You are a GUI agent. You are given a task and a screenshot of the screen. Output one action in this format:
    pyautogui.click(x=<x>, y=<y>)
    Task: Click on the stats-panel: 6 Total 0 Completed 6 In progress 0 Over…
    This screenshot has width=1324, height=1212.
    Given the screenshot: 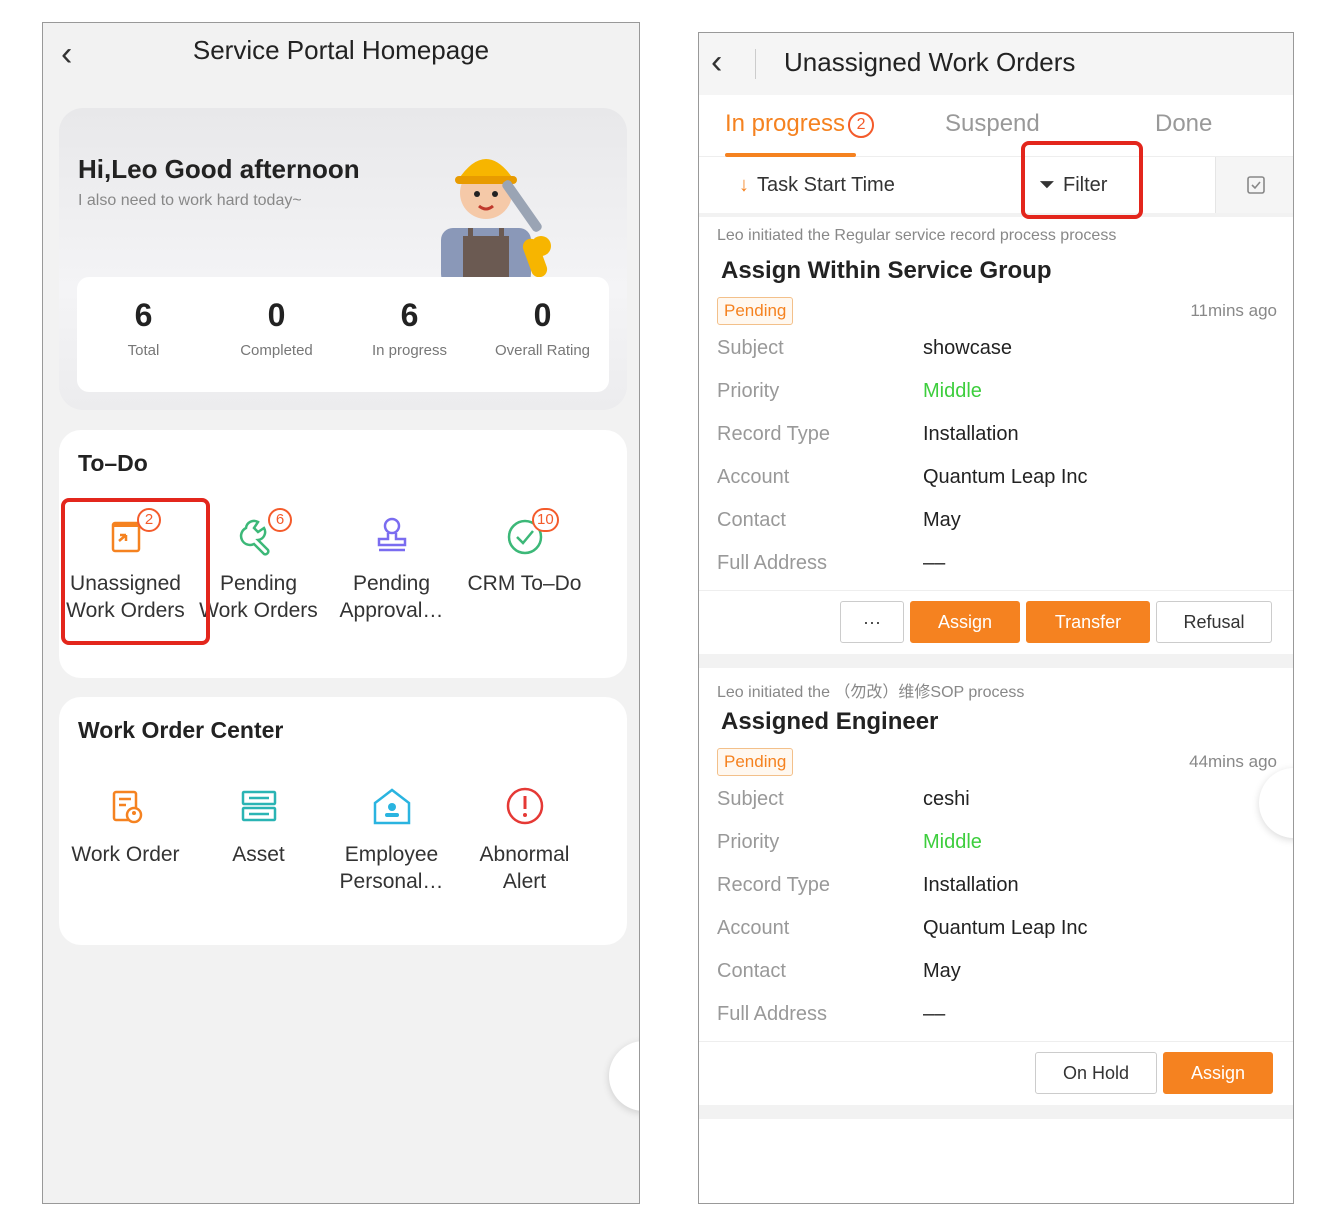 What is the action you would take?
    pyautogui.click(x=343, y=334)
    